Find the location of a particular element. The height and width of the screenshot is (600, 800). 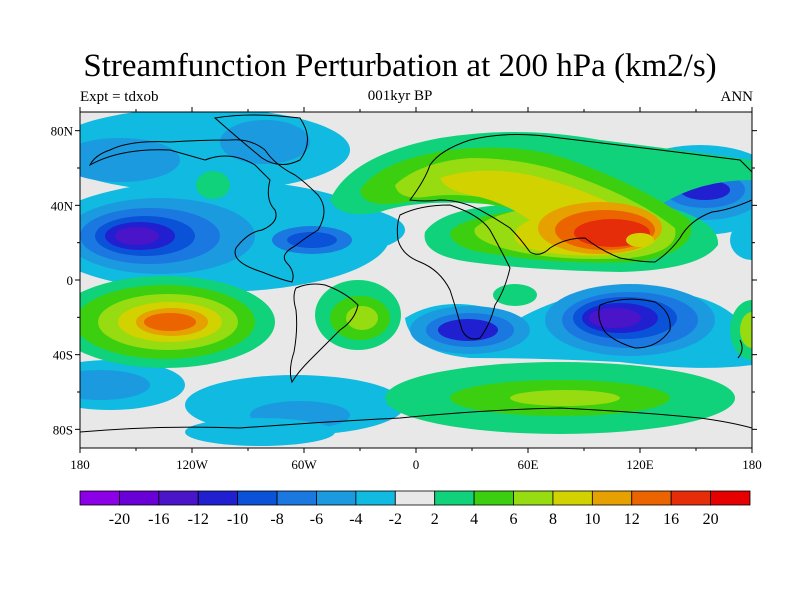

lat-tick-label: 80N is located at coordinates (62, 131).